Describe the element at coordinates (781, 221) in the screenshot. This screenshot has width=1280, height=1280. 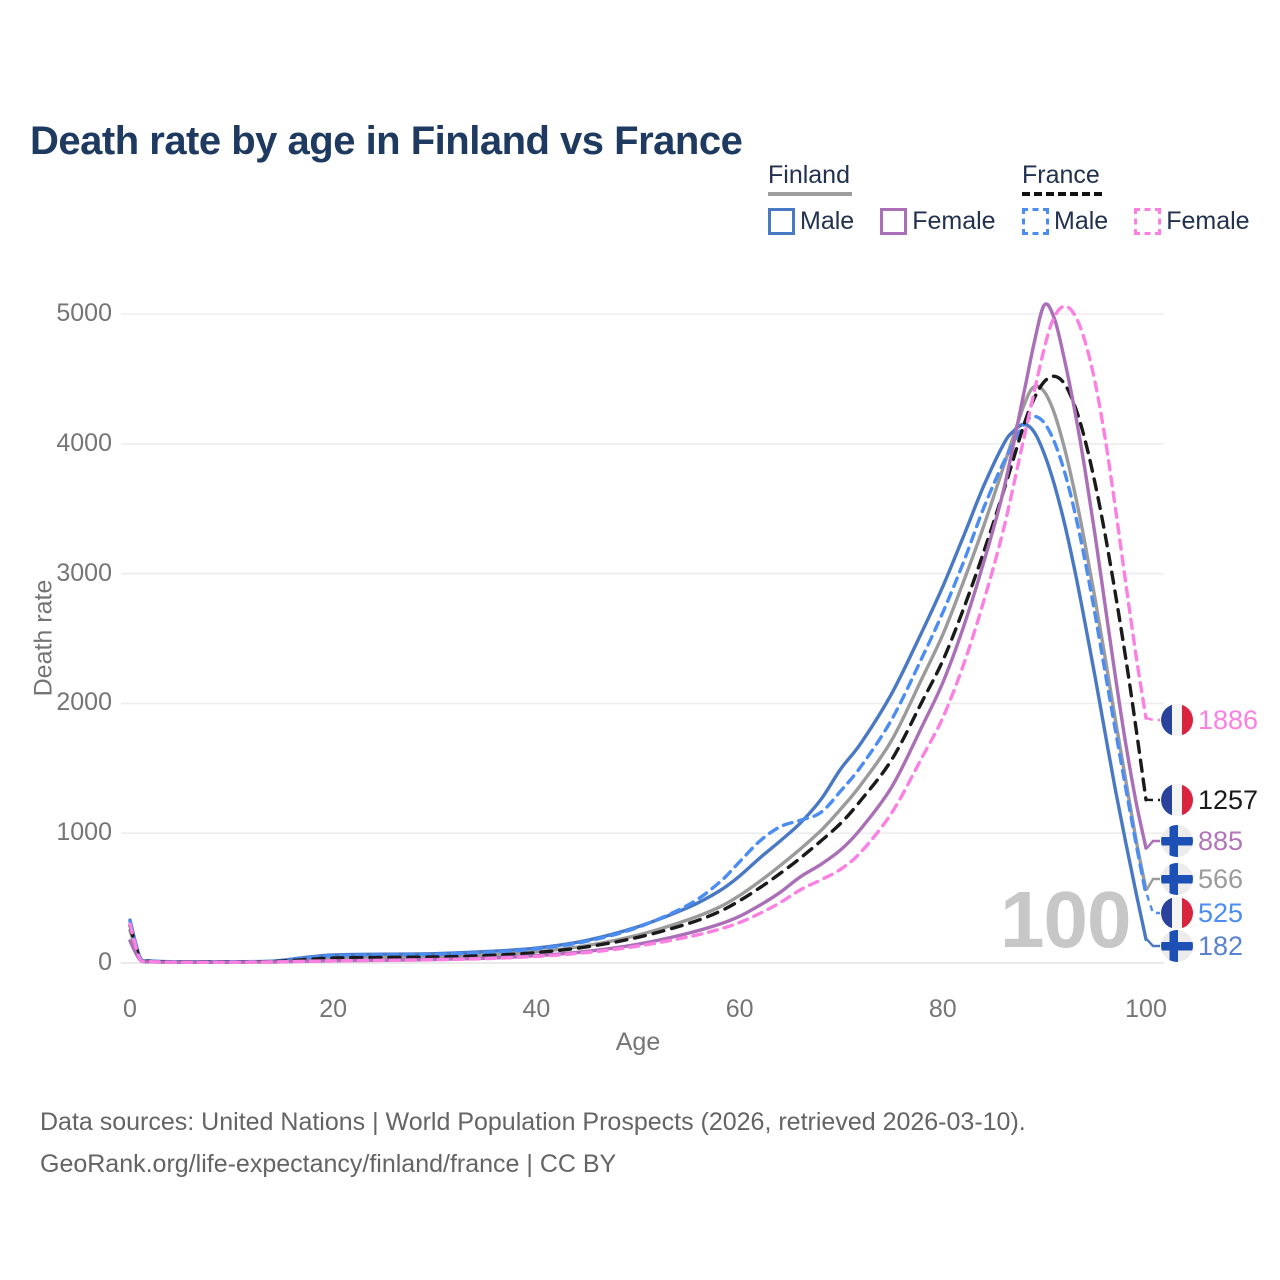
I see `finland-male-swatch-icon` at that location.